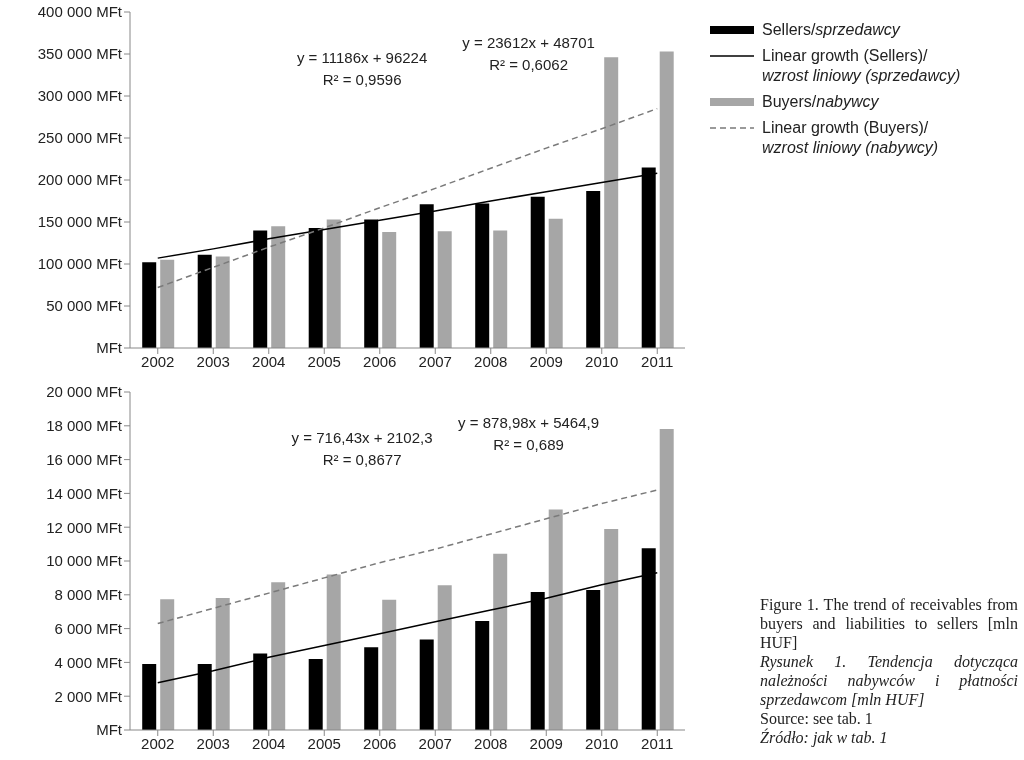 The width and height of the screenshot is (1024, 760). I want to click on y-tick-label: 50 000 MFt, so click(84, 306).